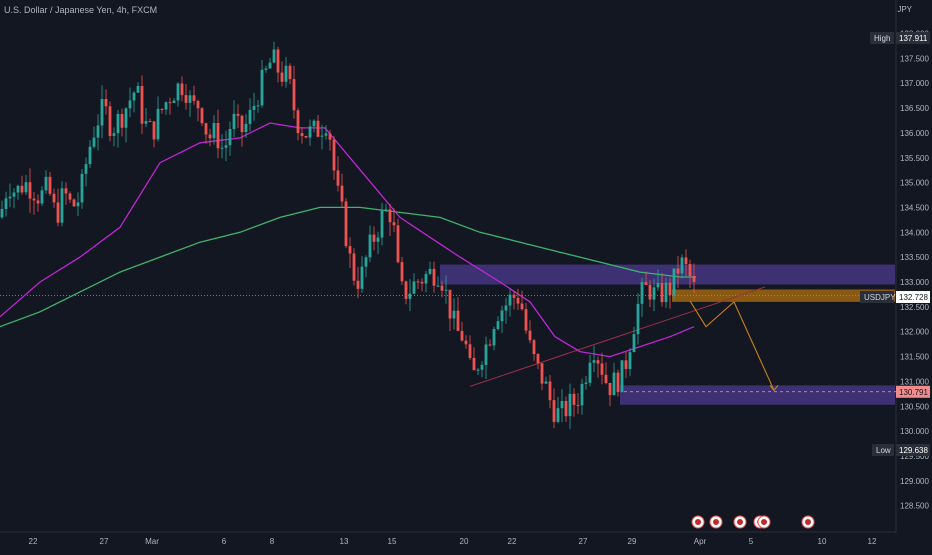 This screenshot has height=555, width=932. What do you see at coordinates (913, 391) in the screenshot?
I see `target-price-badge: 130.791` at bounding box center [913, 391].